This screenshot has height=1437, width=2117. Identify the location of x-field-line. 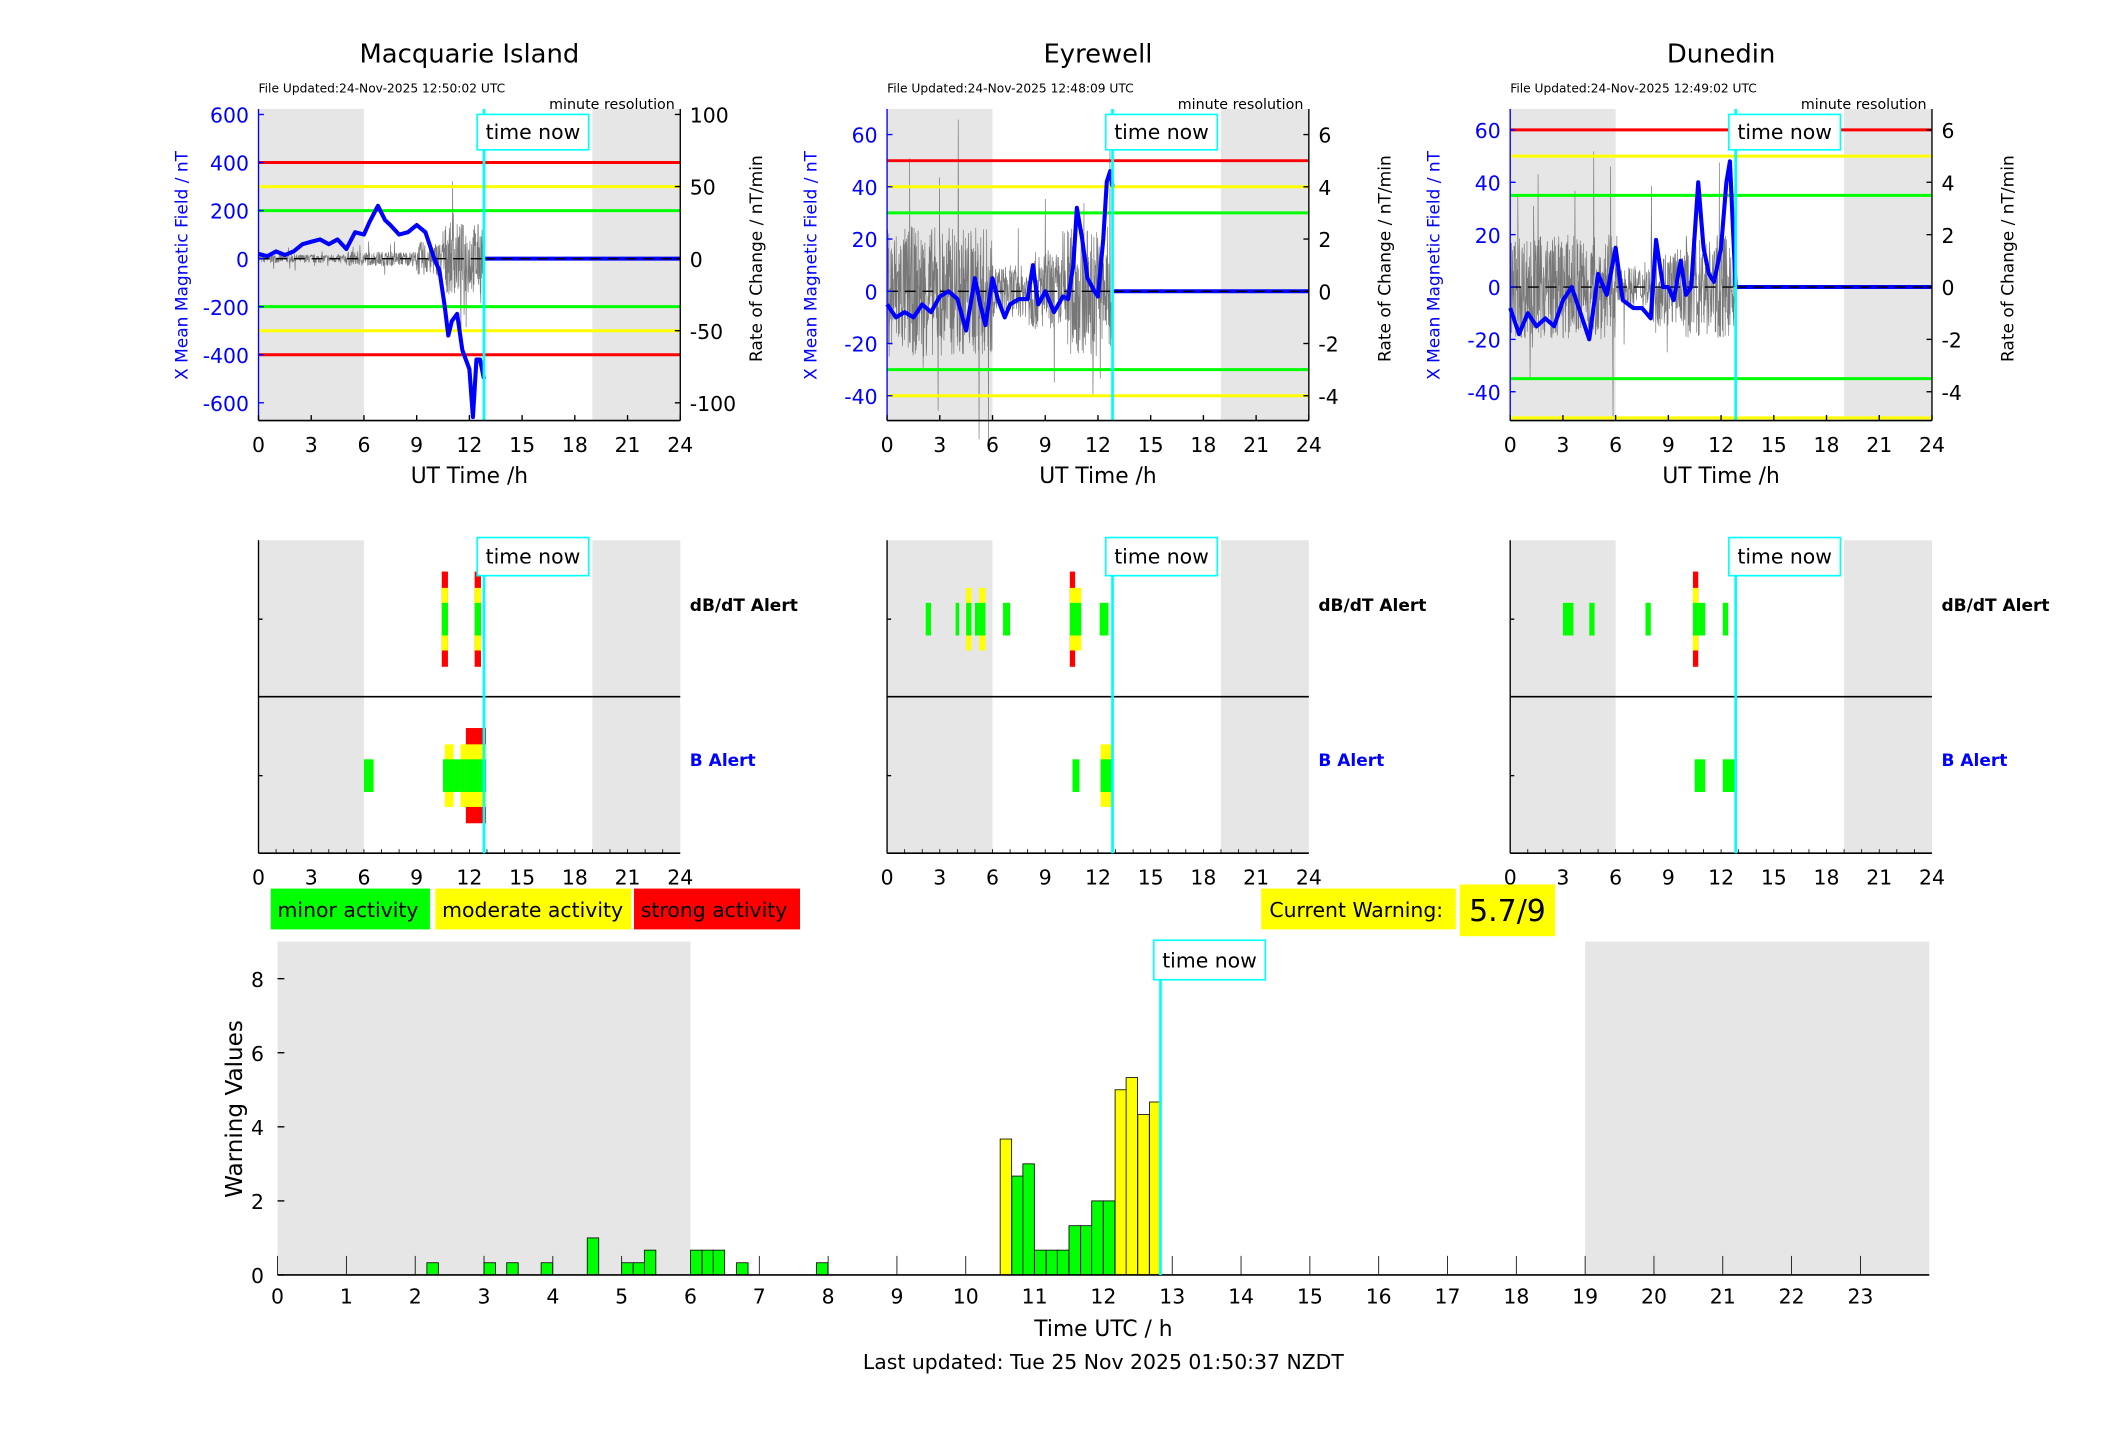
(371, 311).